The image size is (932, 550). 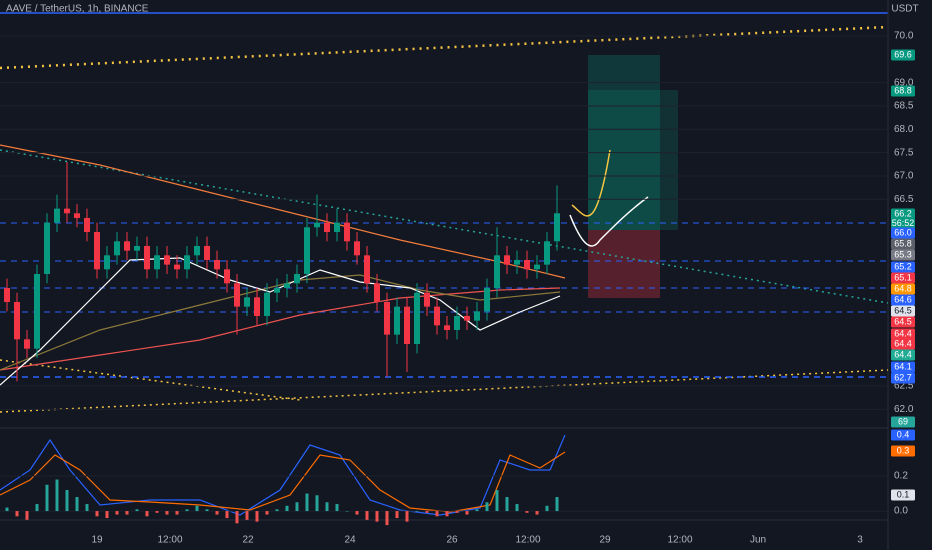 I want to click on badge-label: 0.1, so click(x=903, y=494).